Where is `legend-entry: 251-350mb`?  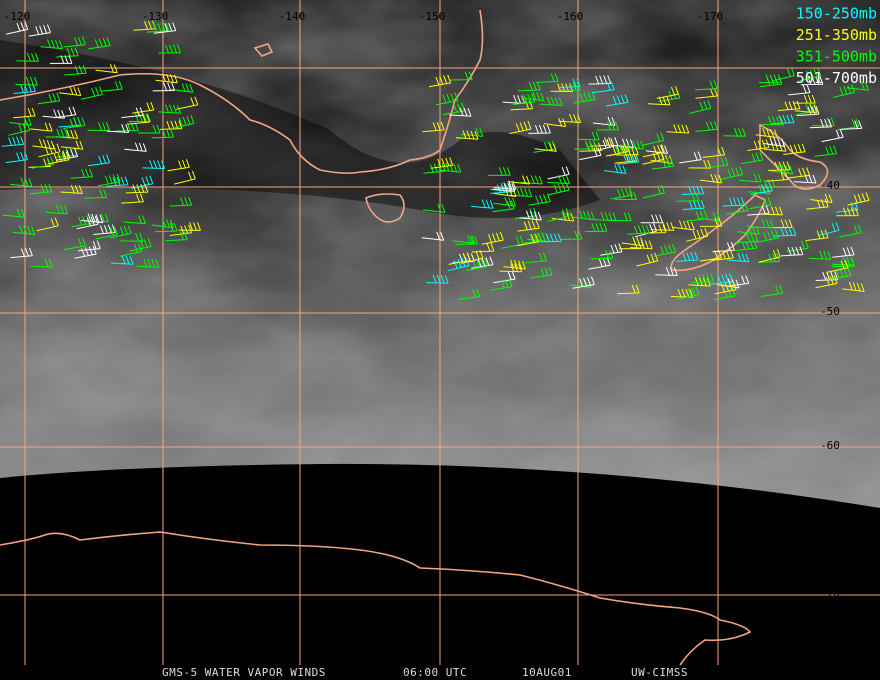 legend-entry: 251-350mb is located at coordinates (836, 35).